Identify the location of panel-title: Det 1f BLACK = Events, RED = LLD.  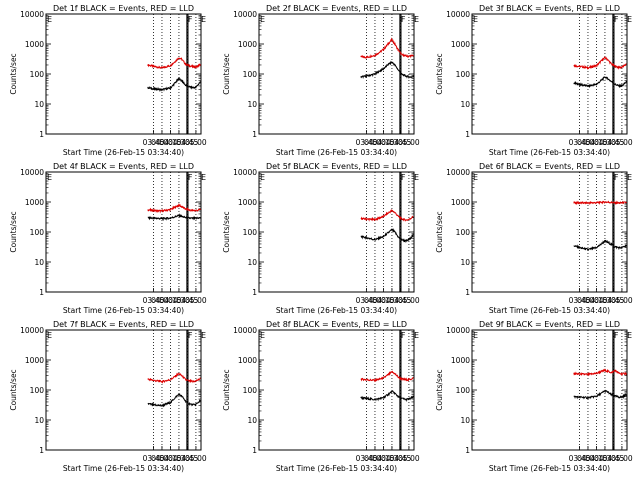
(123, 8).